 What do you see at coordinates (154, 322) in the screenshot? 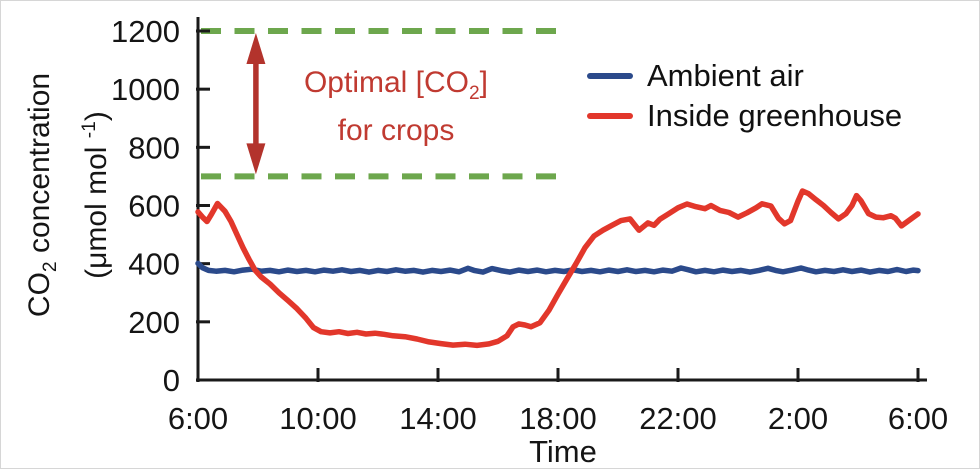
I see `y-tick-label: 200` at bounding box center [154, 322].